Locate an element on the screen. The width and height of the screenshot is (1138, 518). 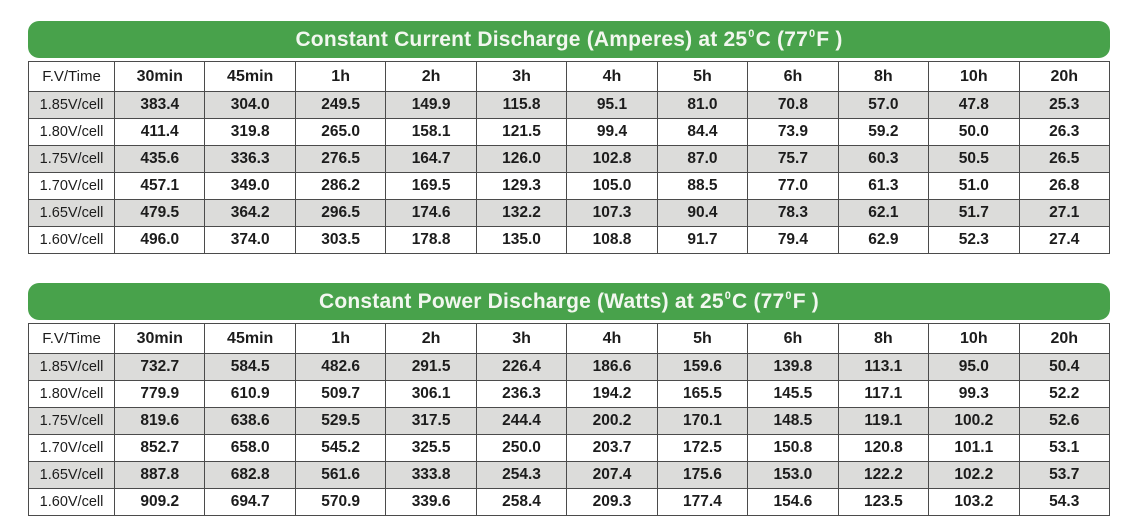
table-cell: 164.7 is located at coordinates (431, 159).